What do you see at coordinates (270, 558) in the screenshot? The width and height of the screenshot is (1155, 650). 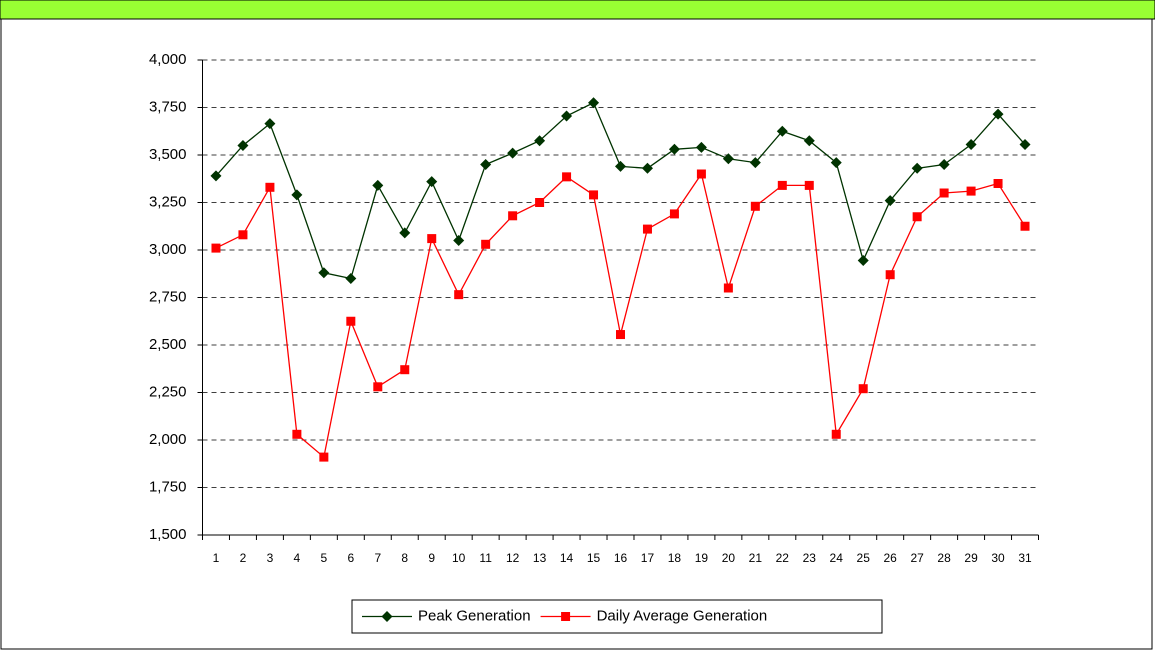 I see `x-tick-label: 3` at bounding box center [270, 558].